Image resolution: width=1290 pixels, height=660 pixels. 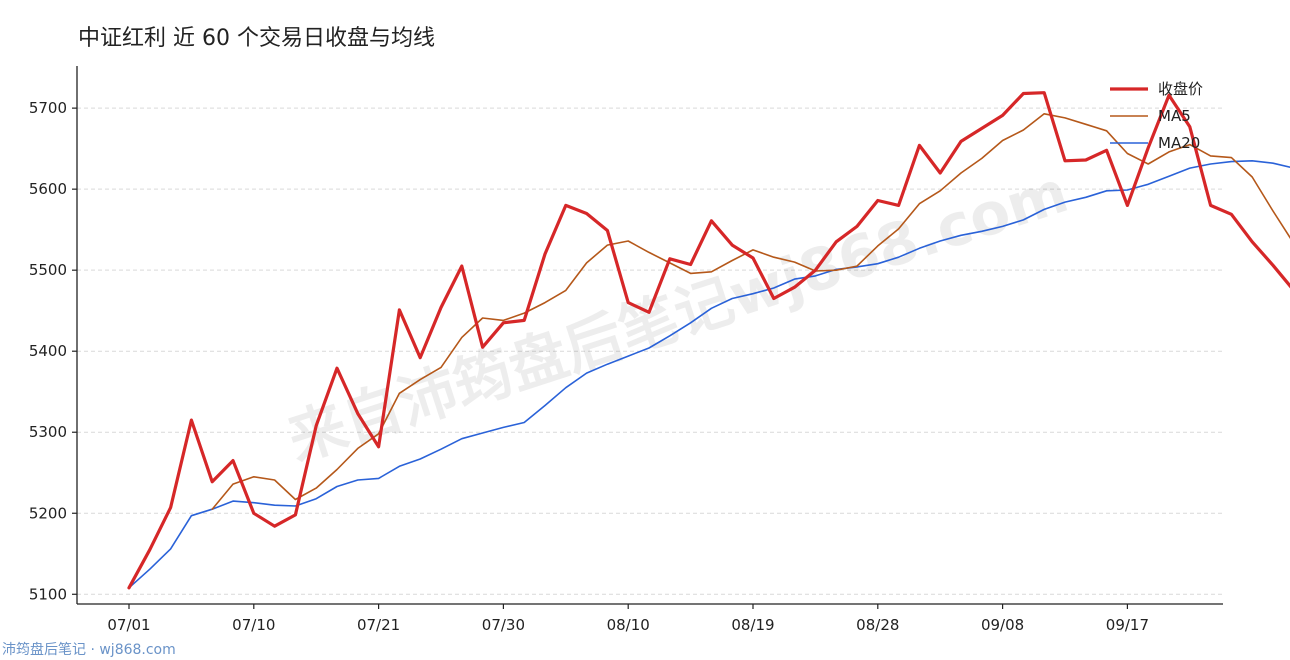 What do you see at coordinates (378, 625) in the screenshot?
I see `x-tick-label: 07/21` at bounding box center [378, 625].